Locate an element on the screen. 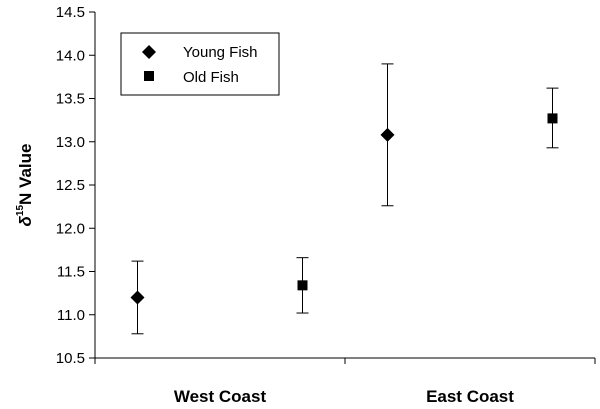 This screenshot has width=600, height=409. legend-label-old-fish: Old Fish is located at coordinates (211, 77).